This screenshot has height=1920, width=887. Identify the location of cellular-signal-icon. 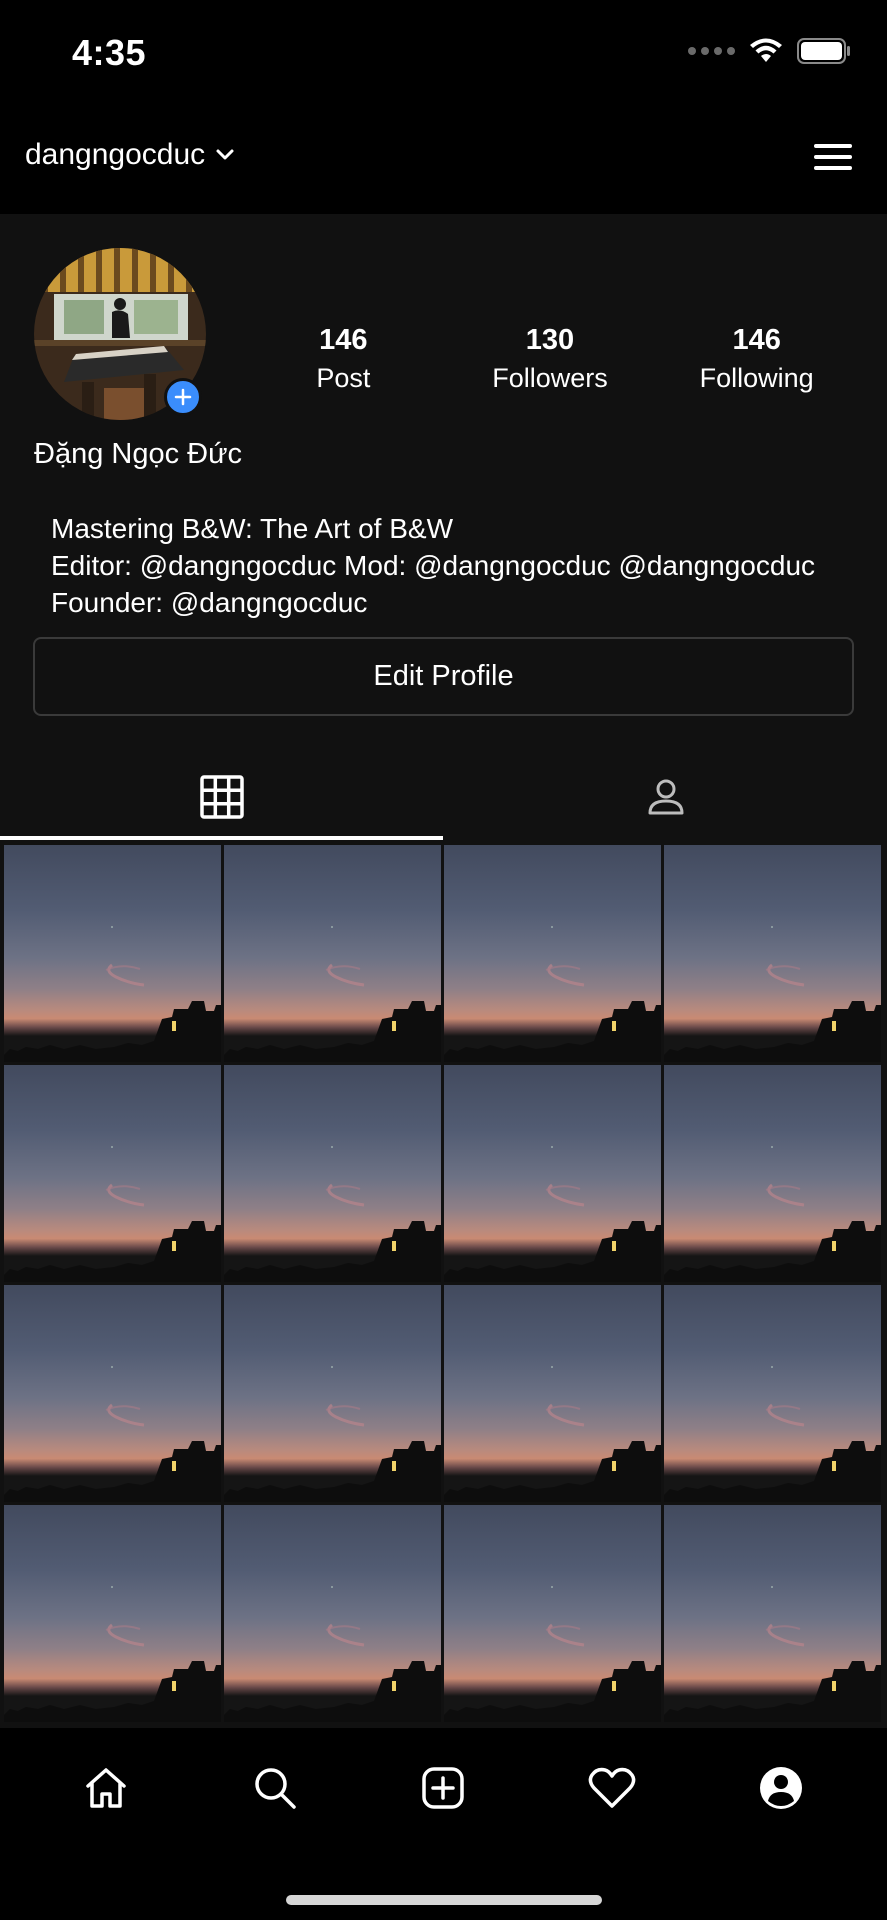
(711, 51).